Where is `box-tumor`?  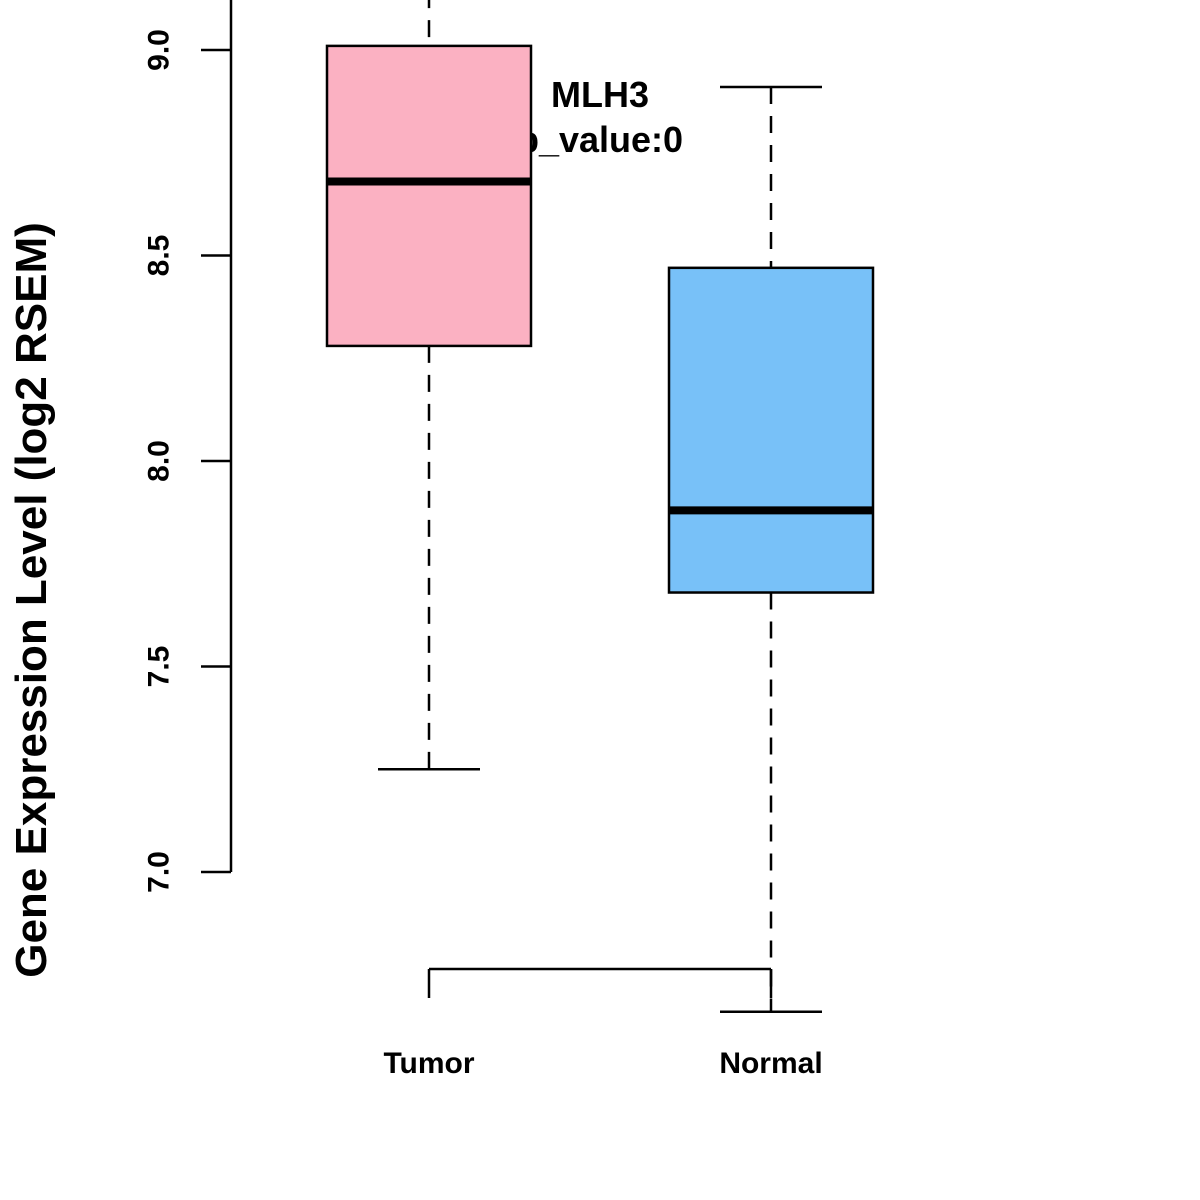 box-tumor is located at coordinates (429, 385).